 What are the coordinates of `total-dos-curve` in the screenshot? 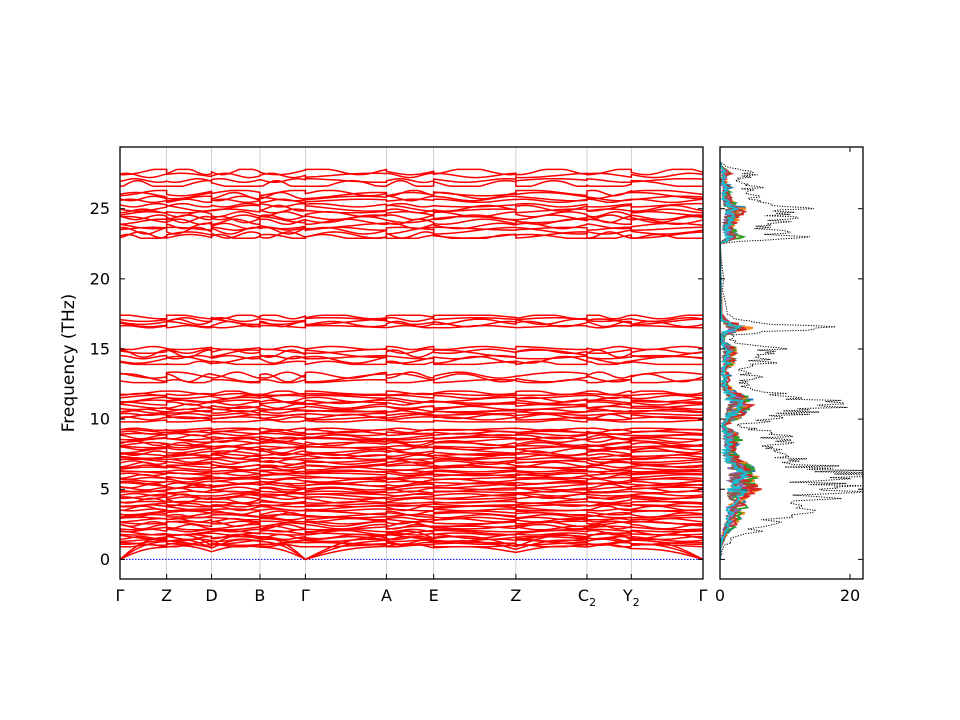 It's located at (791, 360).